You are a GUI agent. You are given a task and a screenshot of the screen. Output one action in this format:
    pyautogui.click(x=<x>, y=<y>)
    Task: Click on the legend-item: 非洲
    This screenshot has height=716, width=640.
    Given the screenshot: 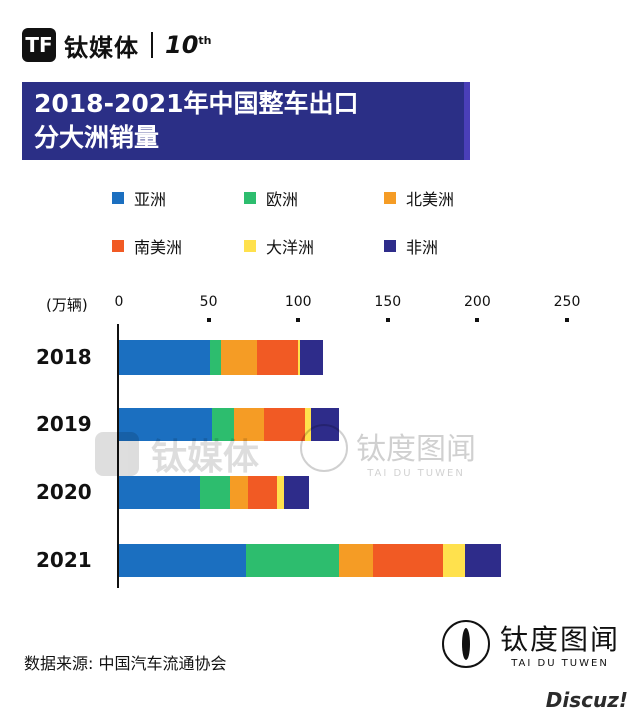 What is the action you would take?
    pyautogui.click(x=411, y=246)
    